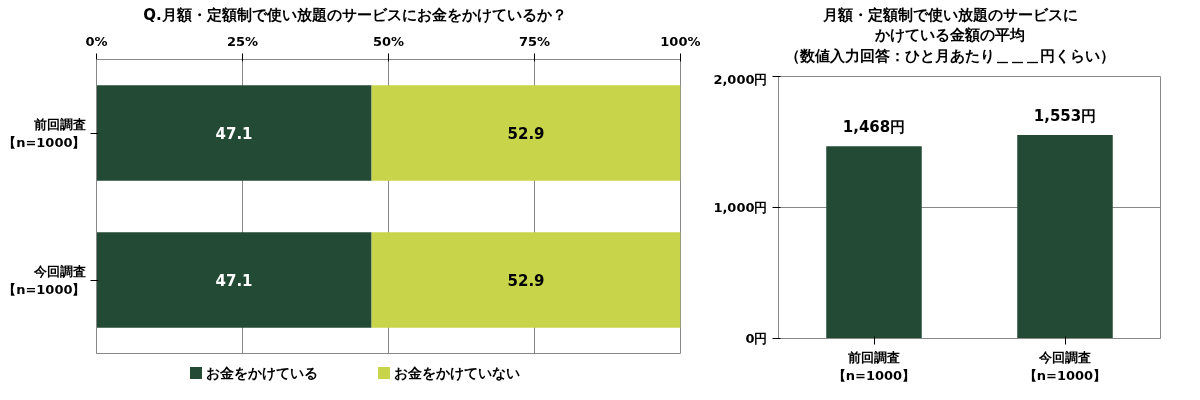 Image resolution: width=1200 pixels, height=400 pixels. What do you see at coordinates (388, 41) in the screenshot?
I see `x-tick-label: 50%` at bounding box center [388, 41].